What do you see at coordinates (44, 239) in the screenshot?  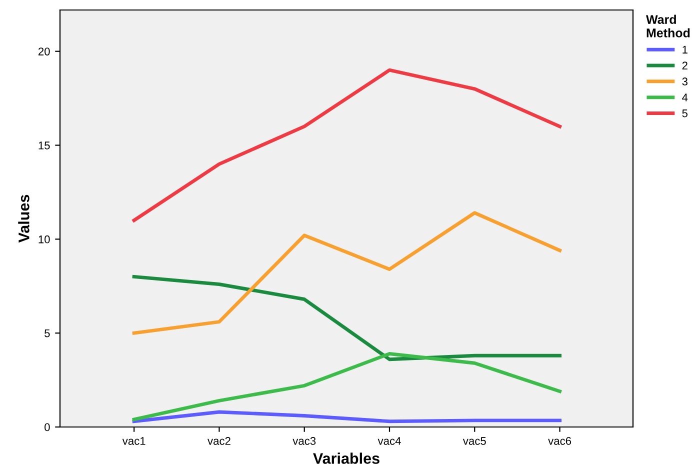 I see `y-tick-label: 10` at bounding box center [44, 239].